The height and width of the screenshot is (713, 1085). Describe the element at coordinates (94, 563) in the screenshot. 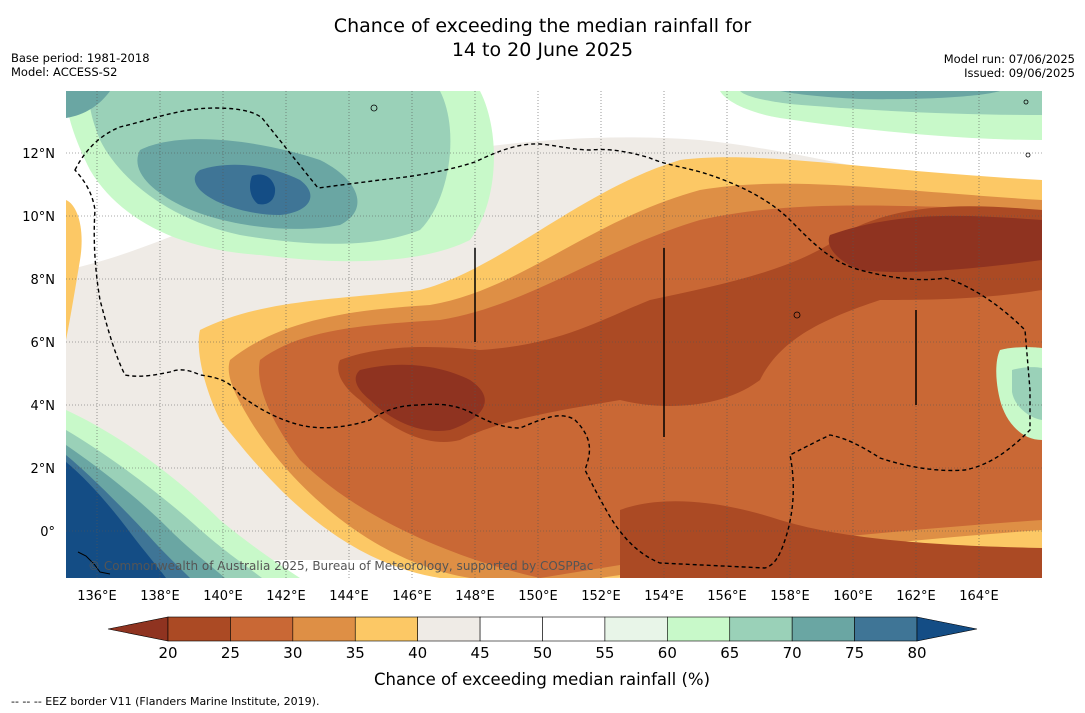

I see `coastline` at that location.